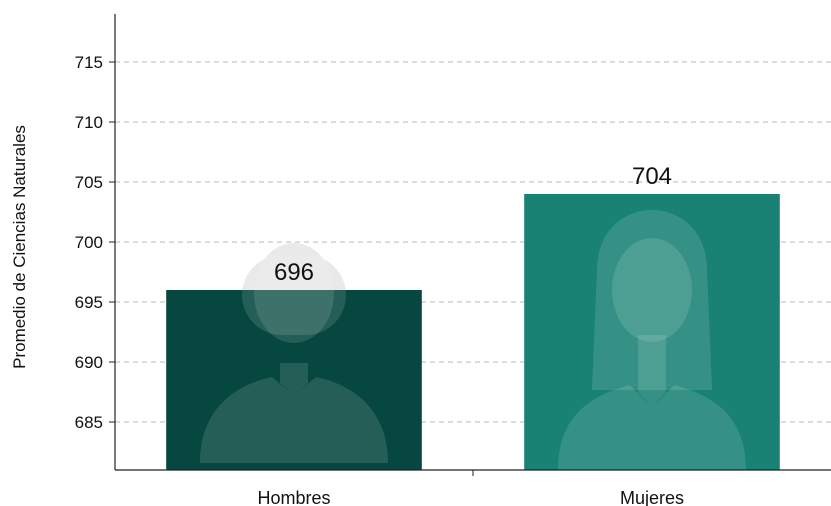 The image size is (831, 506). I want to click on bar-value-label: 704, so click(652, 176).